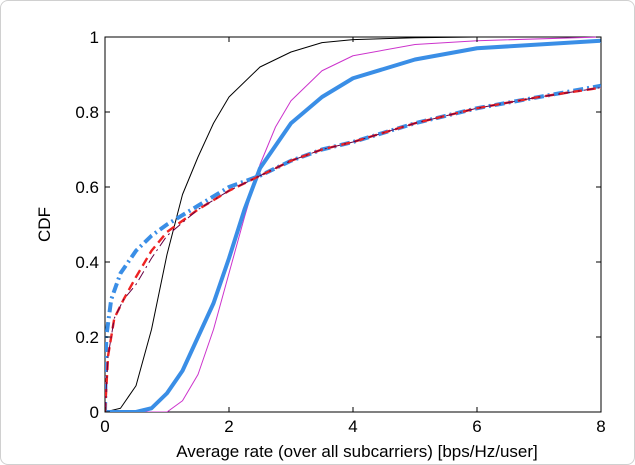  Describe the element at coordinates (87, 112) in the screenshot. I see `y-tick-label: 0.8` at that location.